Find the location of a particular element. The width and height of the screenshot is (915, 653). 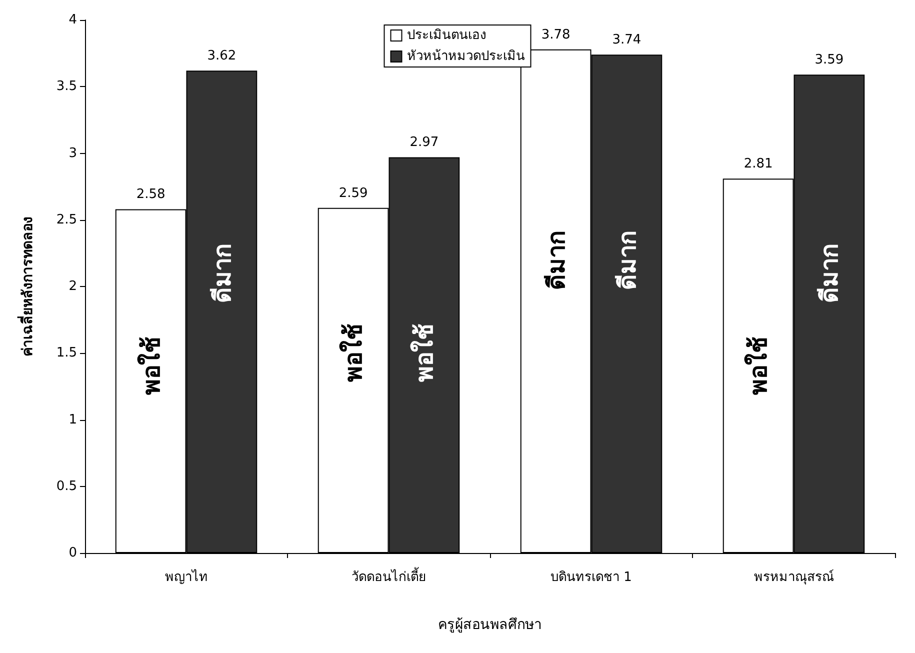

y-tick-label: 2.5 is located at coordinates (66, 220).